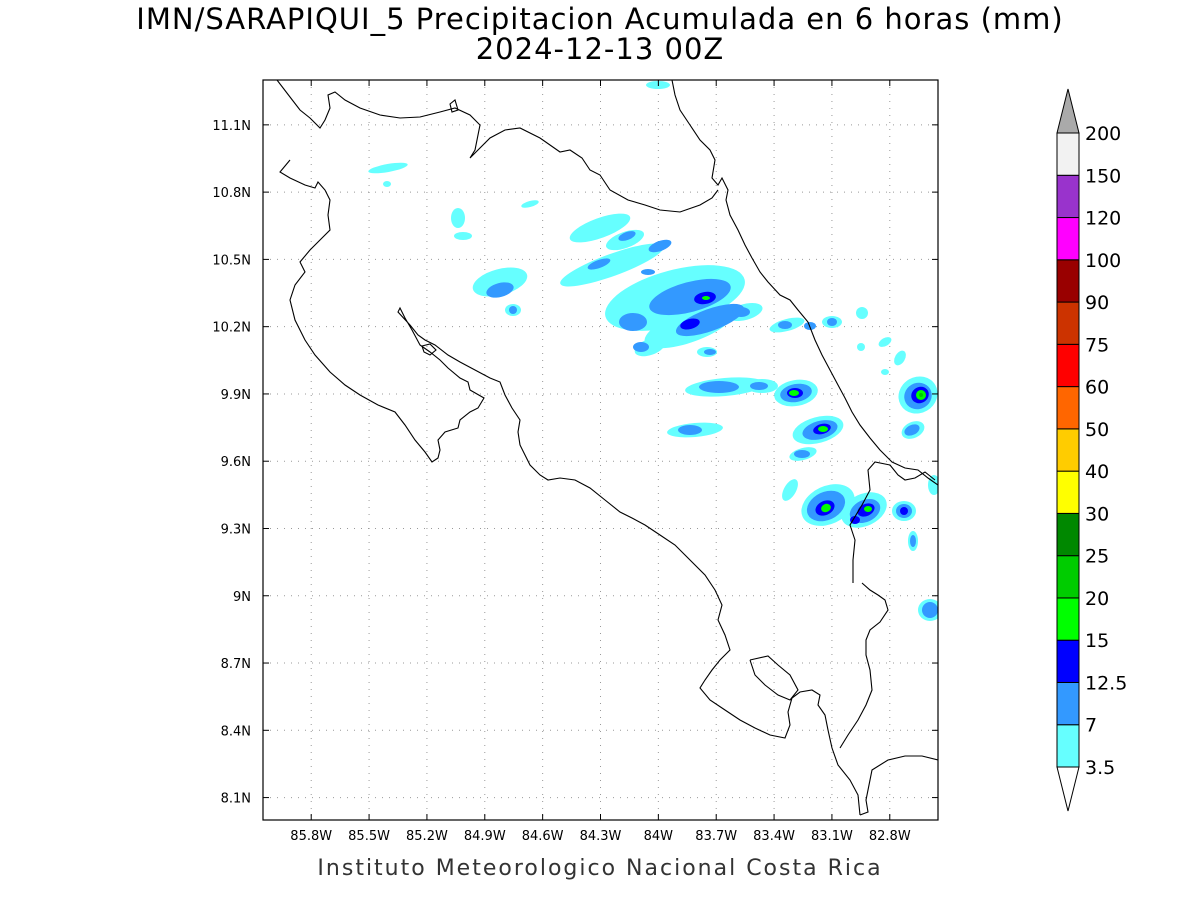  Describe the element at coordinates (543, 836) in the screenshot. I see `x-tick-label: 84.6W` at that location.